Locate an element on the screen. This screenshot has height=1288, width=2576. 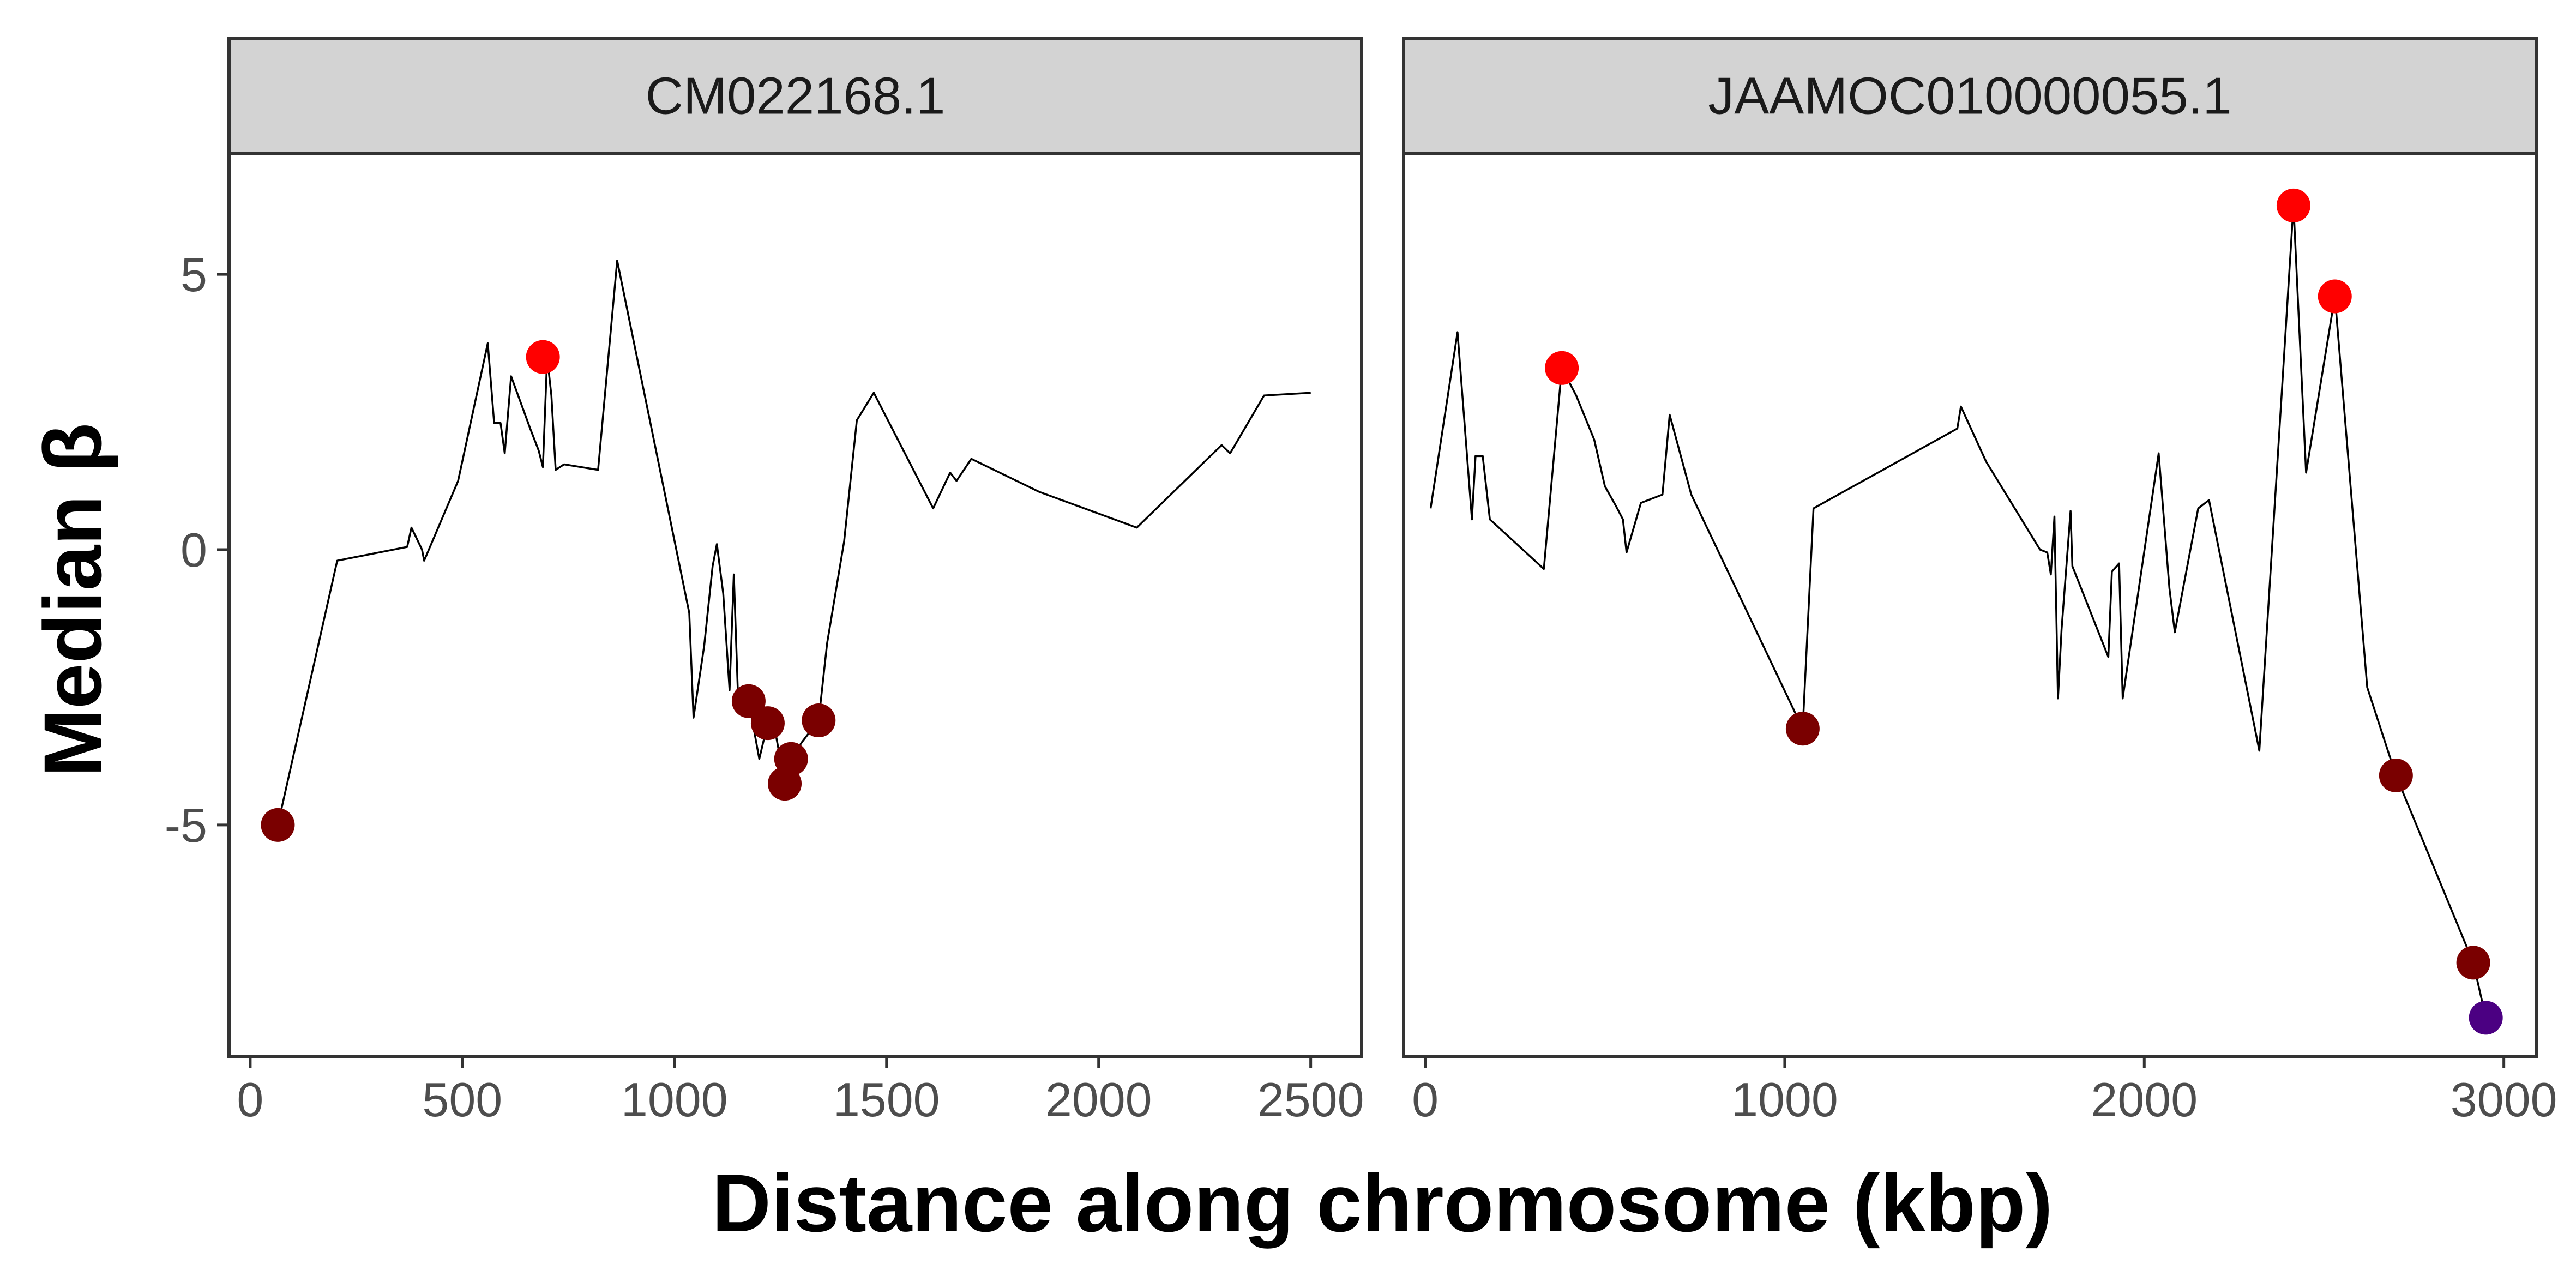
x-tick-label: 500 is located at coordinates (462, 1100).